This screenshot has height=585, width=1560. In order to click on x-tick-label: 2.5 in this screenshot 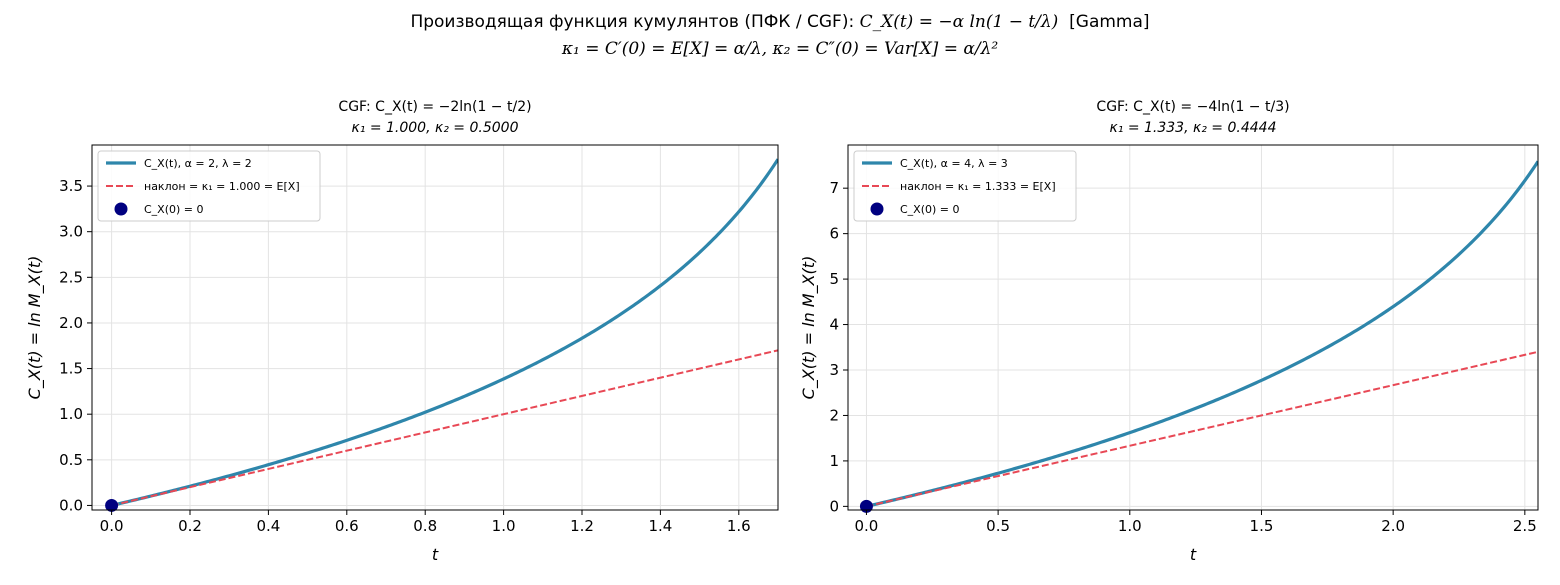, I will do `click(1525, 526)`.